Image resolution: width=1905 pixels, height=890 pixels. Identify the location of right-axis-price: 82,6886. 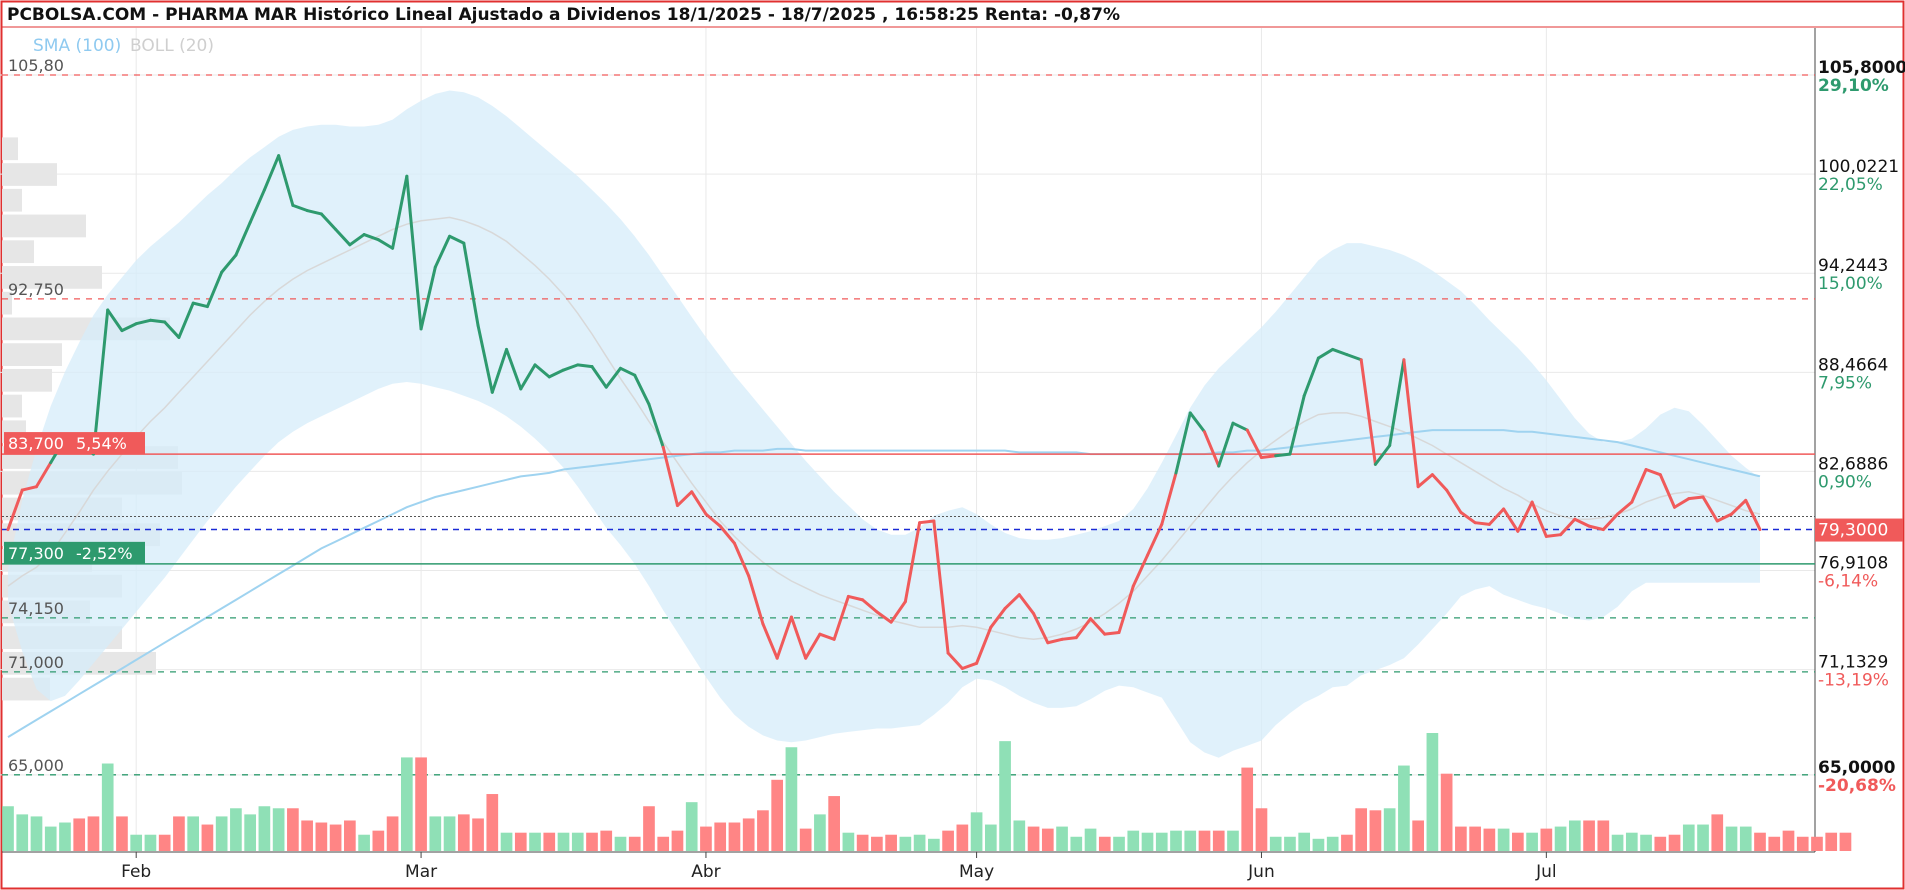
(1853, 464).